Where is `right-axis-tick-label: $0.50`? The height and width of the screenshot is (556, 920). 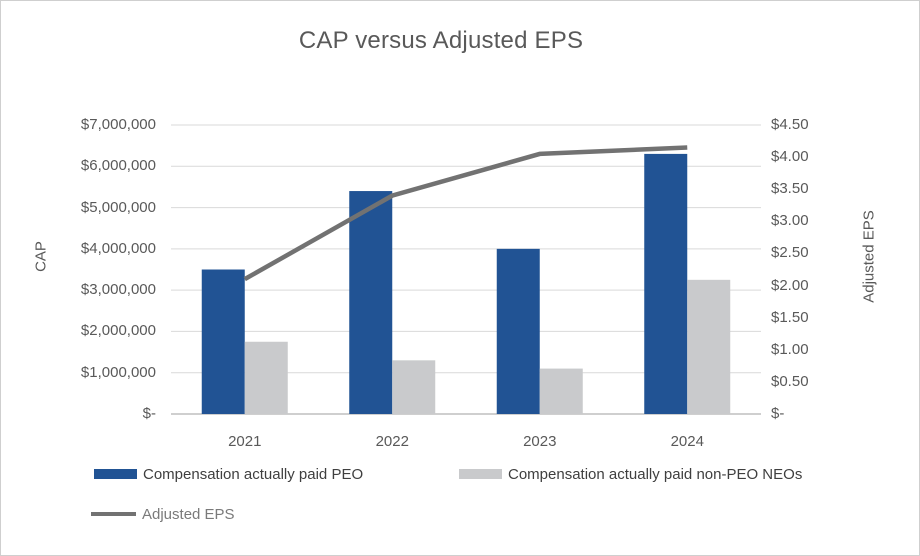 right-axis-tick-label: $0.50 is located at coordinates (790, 381).